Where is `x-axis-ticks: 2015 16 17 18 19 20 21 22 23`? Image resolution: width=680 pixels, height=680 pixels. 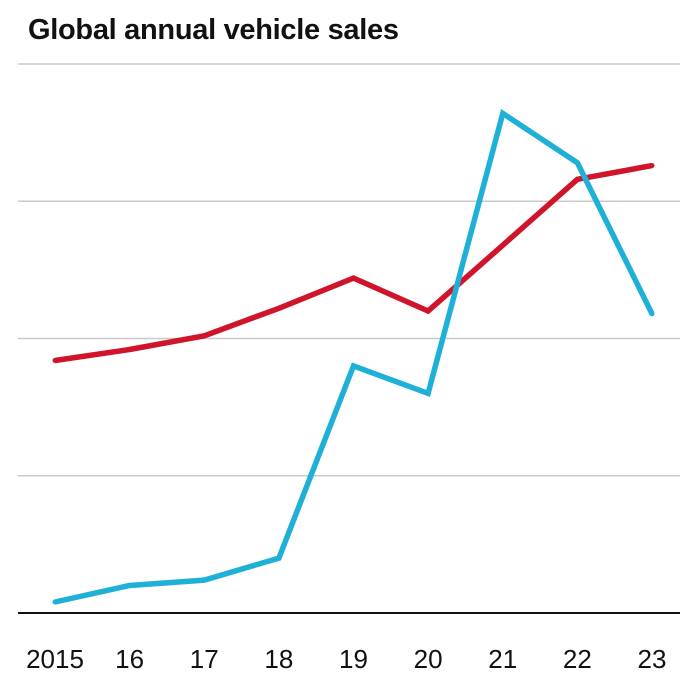
x-axis-ticks: 2015 16 17 18 19 20 21 22 23 is located at coordinates (346, 659).